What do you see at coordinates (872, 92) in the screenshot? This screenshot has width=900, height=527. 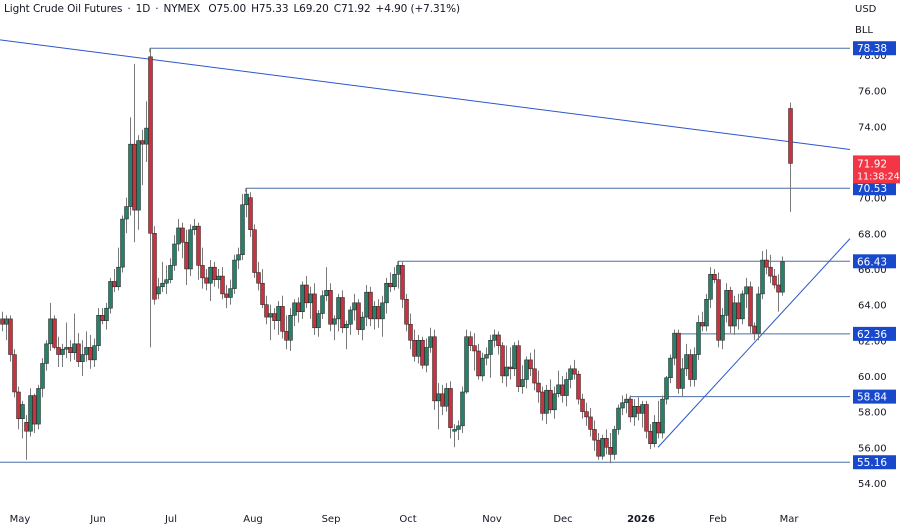 I see `y-tick-label: 76.00` at bounding box center [872, 92].